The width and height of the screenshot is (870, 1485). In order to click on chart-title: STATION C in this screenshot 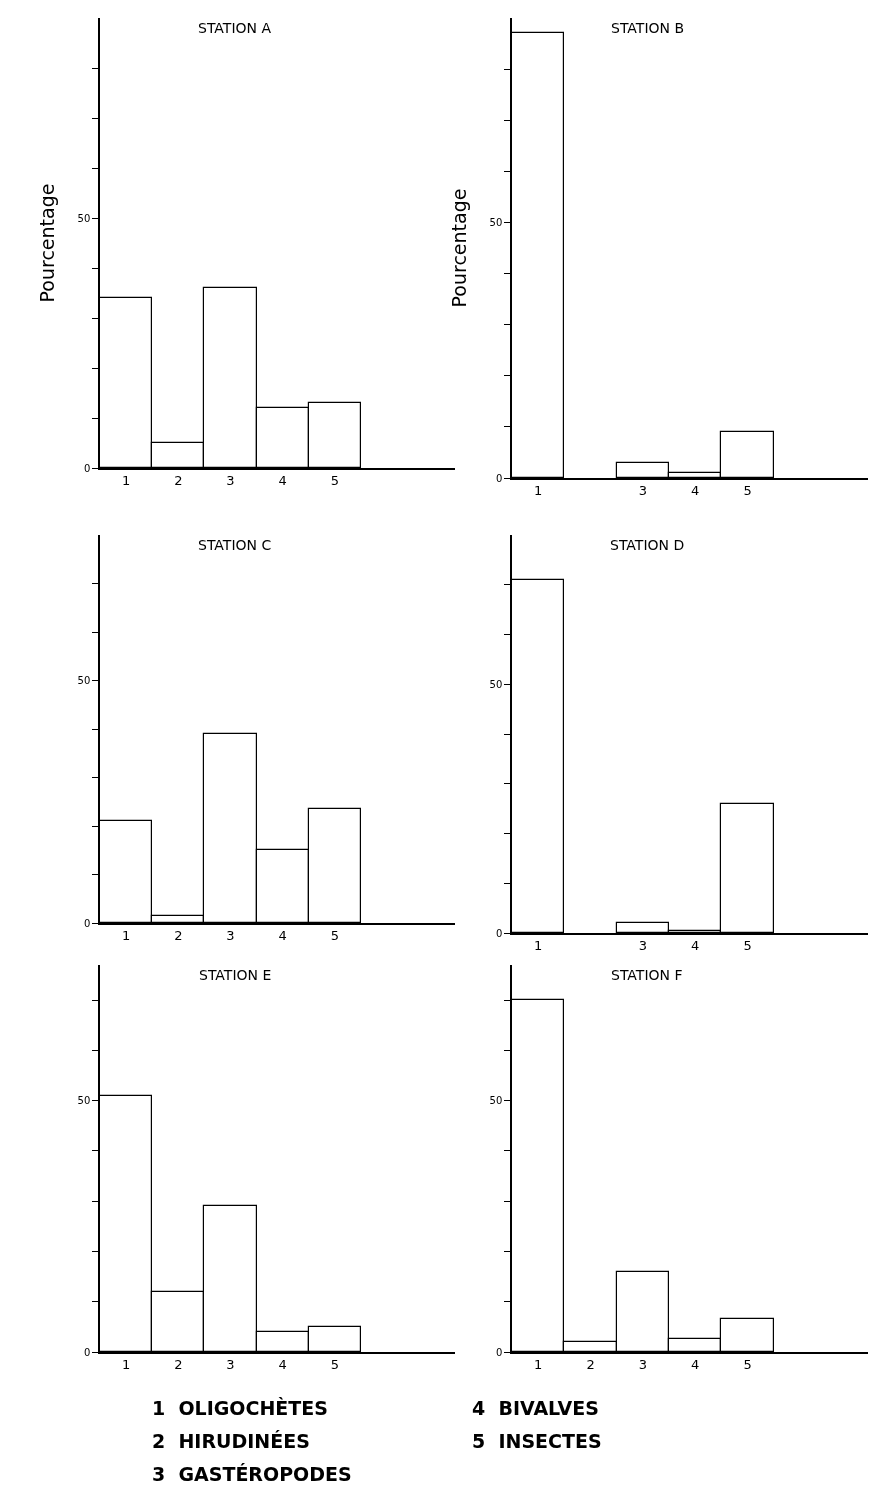, I will do `click(235, 545)`.